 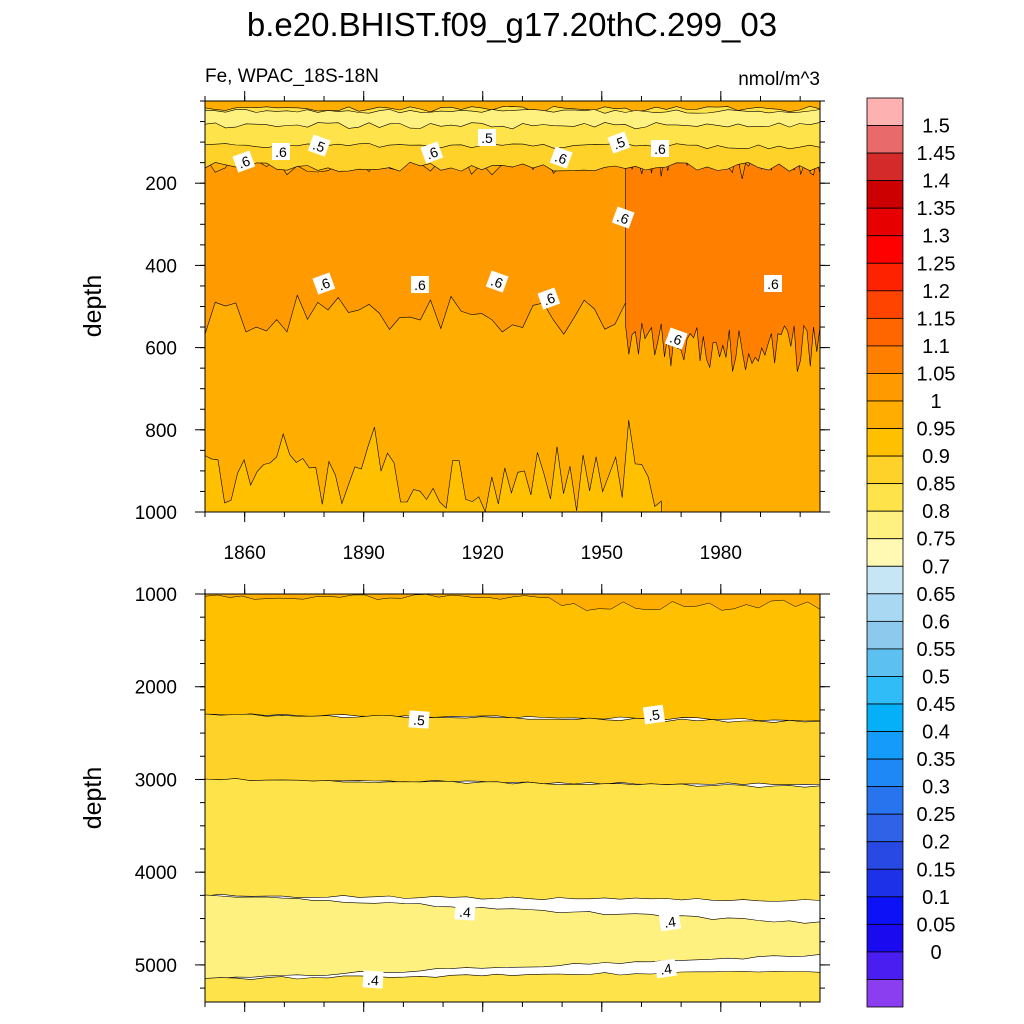 What do you see at coordinates (936, 733) in the screenshot?
I see `colorbar-label: 0.4` at bounding box center [936, 733].